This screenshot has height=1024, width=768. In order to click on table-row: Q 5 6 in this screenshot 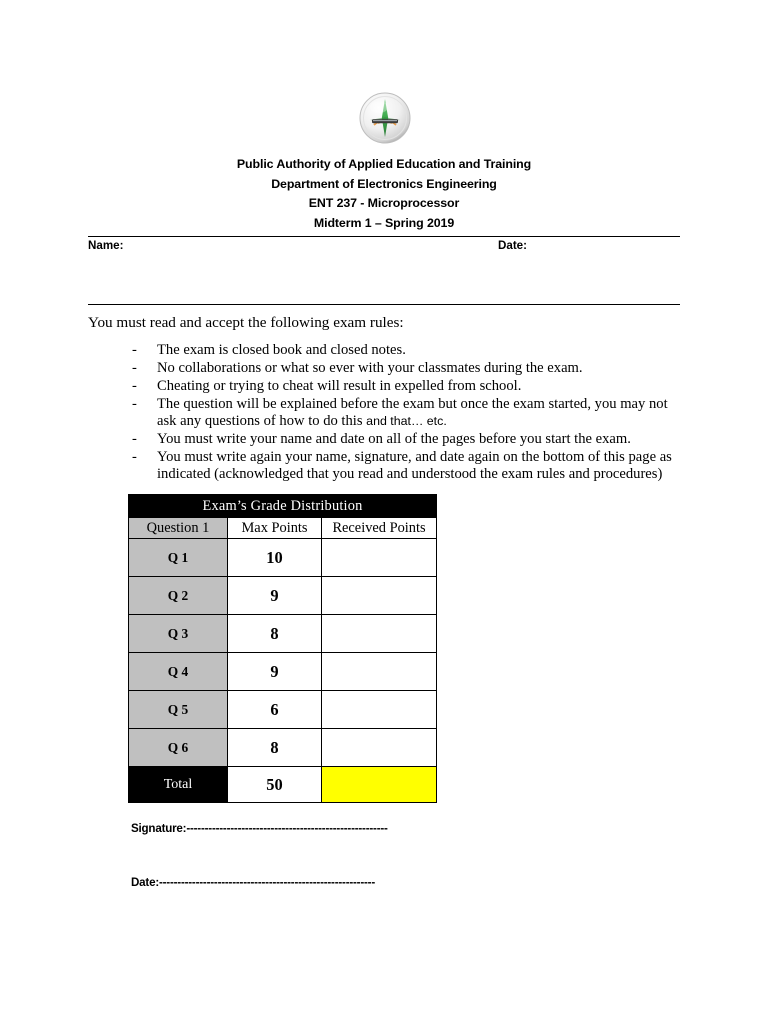, I will do `click(283, 709)`.